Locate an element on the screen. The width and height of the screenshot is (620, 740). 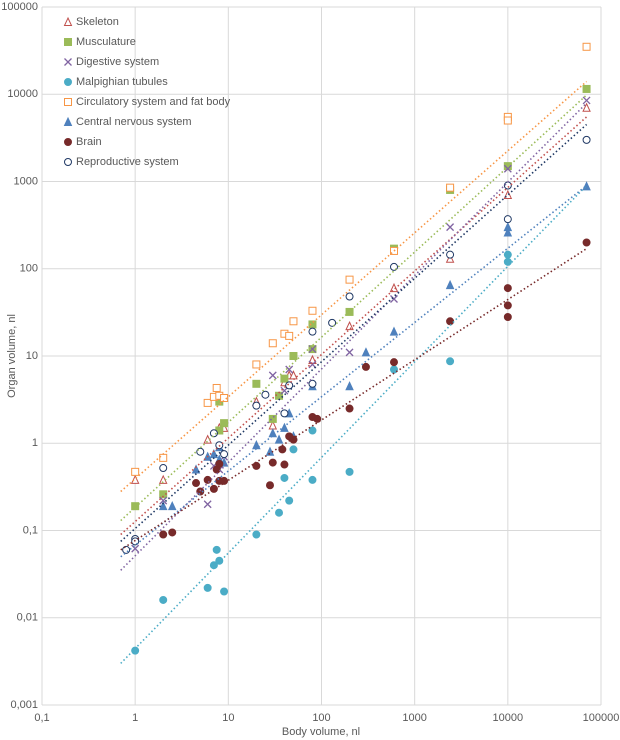
x-tick-label: 1 is located at coordinates (135, 718).